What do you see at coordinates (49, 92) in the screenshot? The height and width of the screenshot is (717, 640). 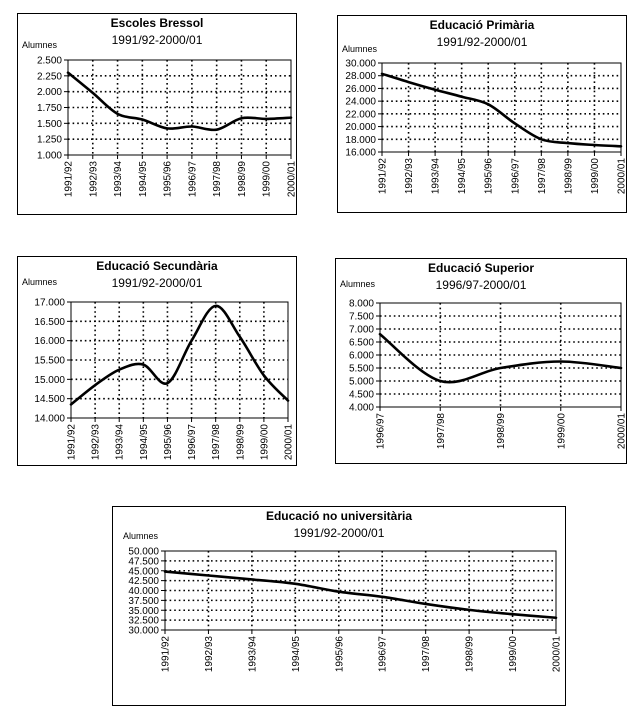 I see `y-tick-label: 2.000` at bounding box center [49, 92].